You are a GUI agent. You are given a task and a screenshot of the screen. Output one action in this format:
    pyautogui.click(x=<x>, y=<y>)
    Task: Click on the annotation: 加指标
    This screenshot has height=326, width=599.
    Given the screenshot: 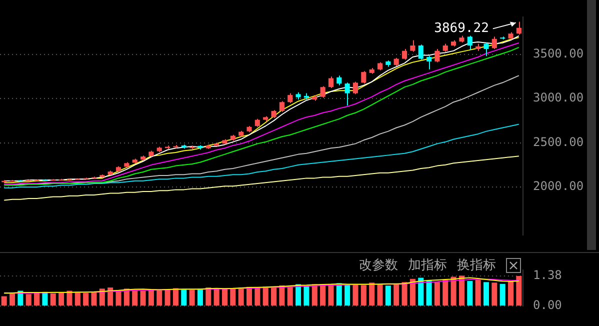 What is the action you would take?
    pyautogui.click(x=427, y=265)
    